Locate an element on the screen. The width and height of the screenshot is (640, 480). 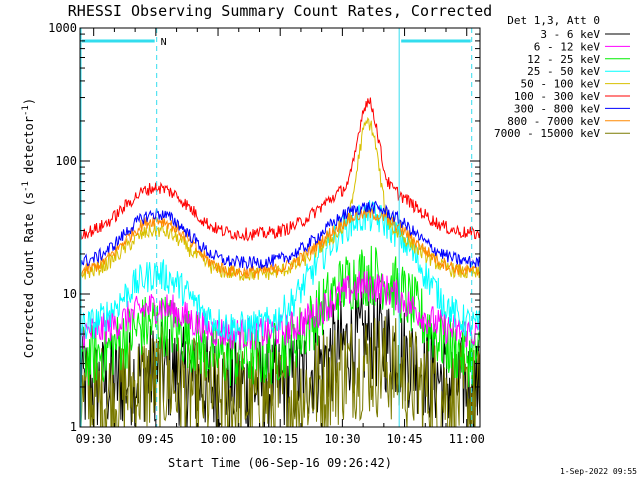
legend-label: 25 - 50 keV is located at coordinates (563, 71).